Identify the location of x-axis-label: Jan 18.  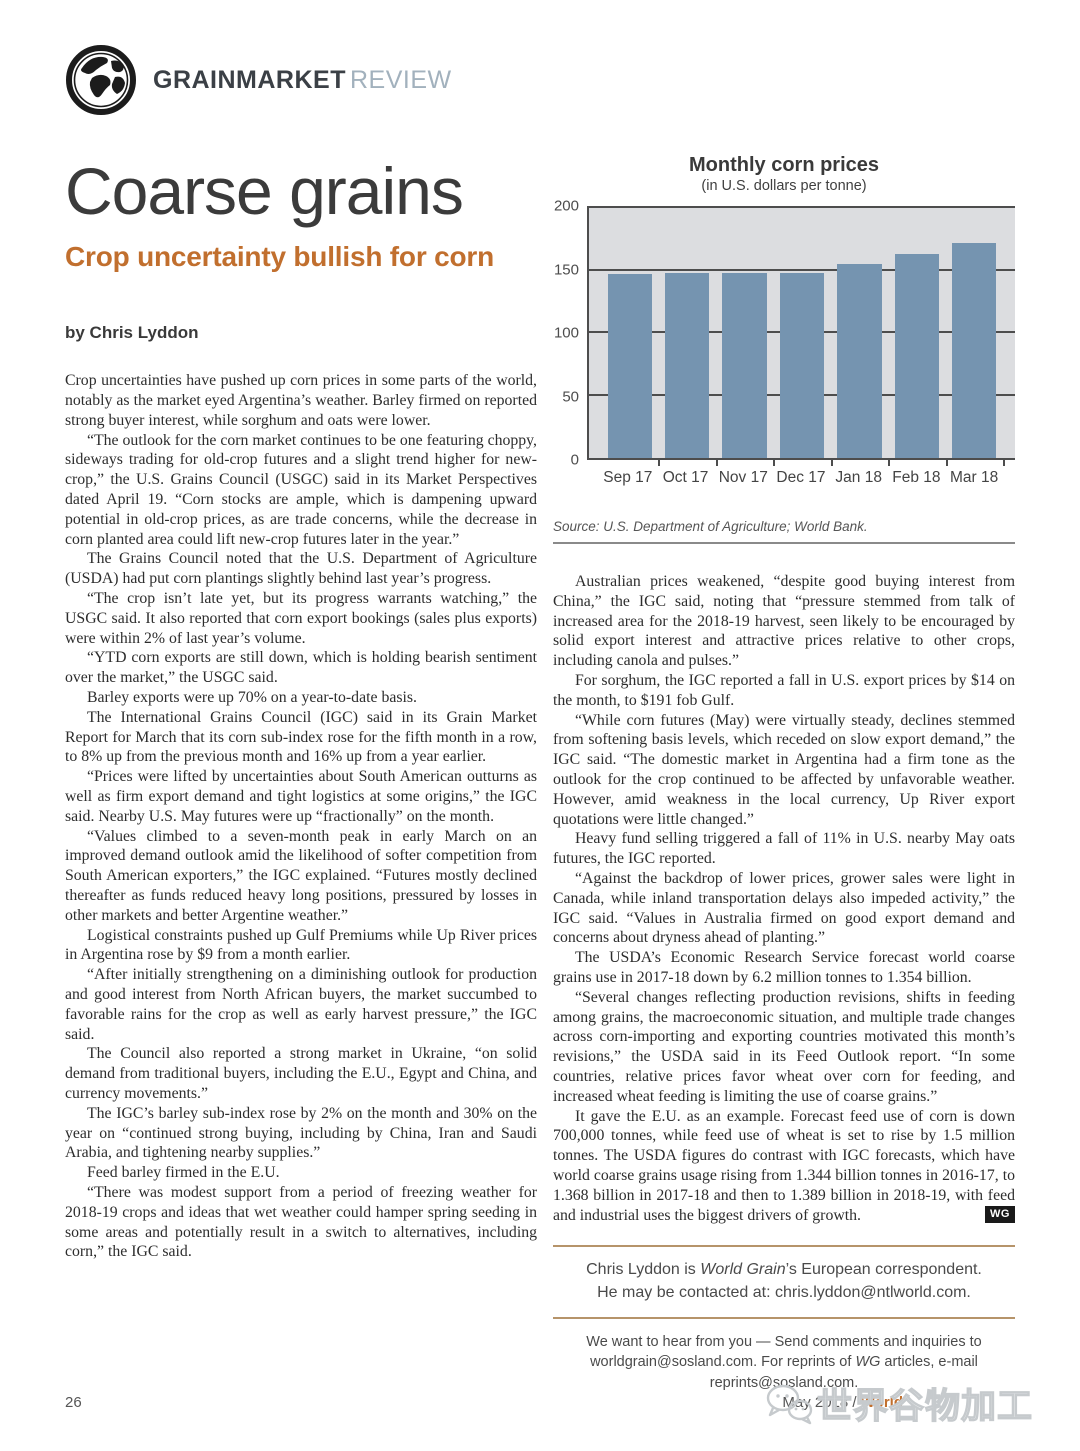
(858, 477).